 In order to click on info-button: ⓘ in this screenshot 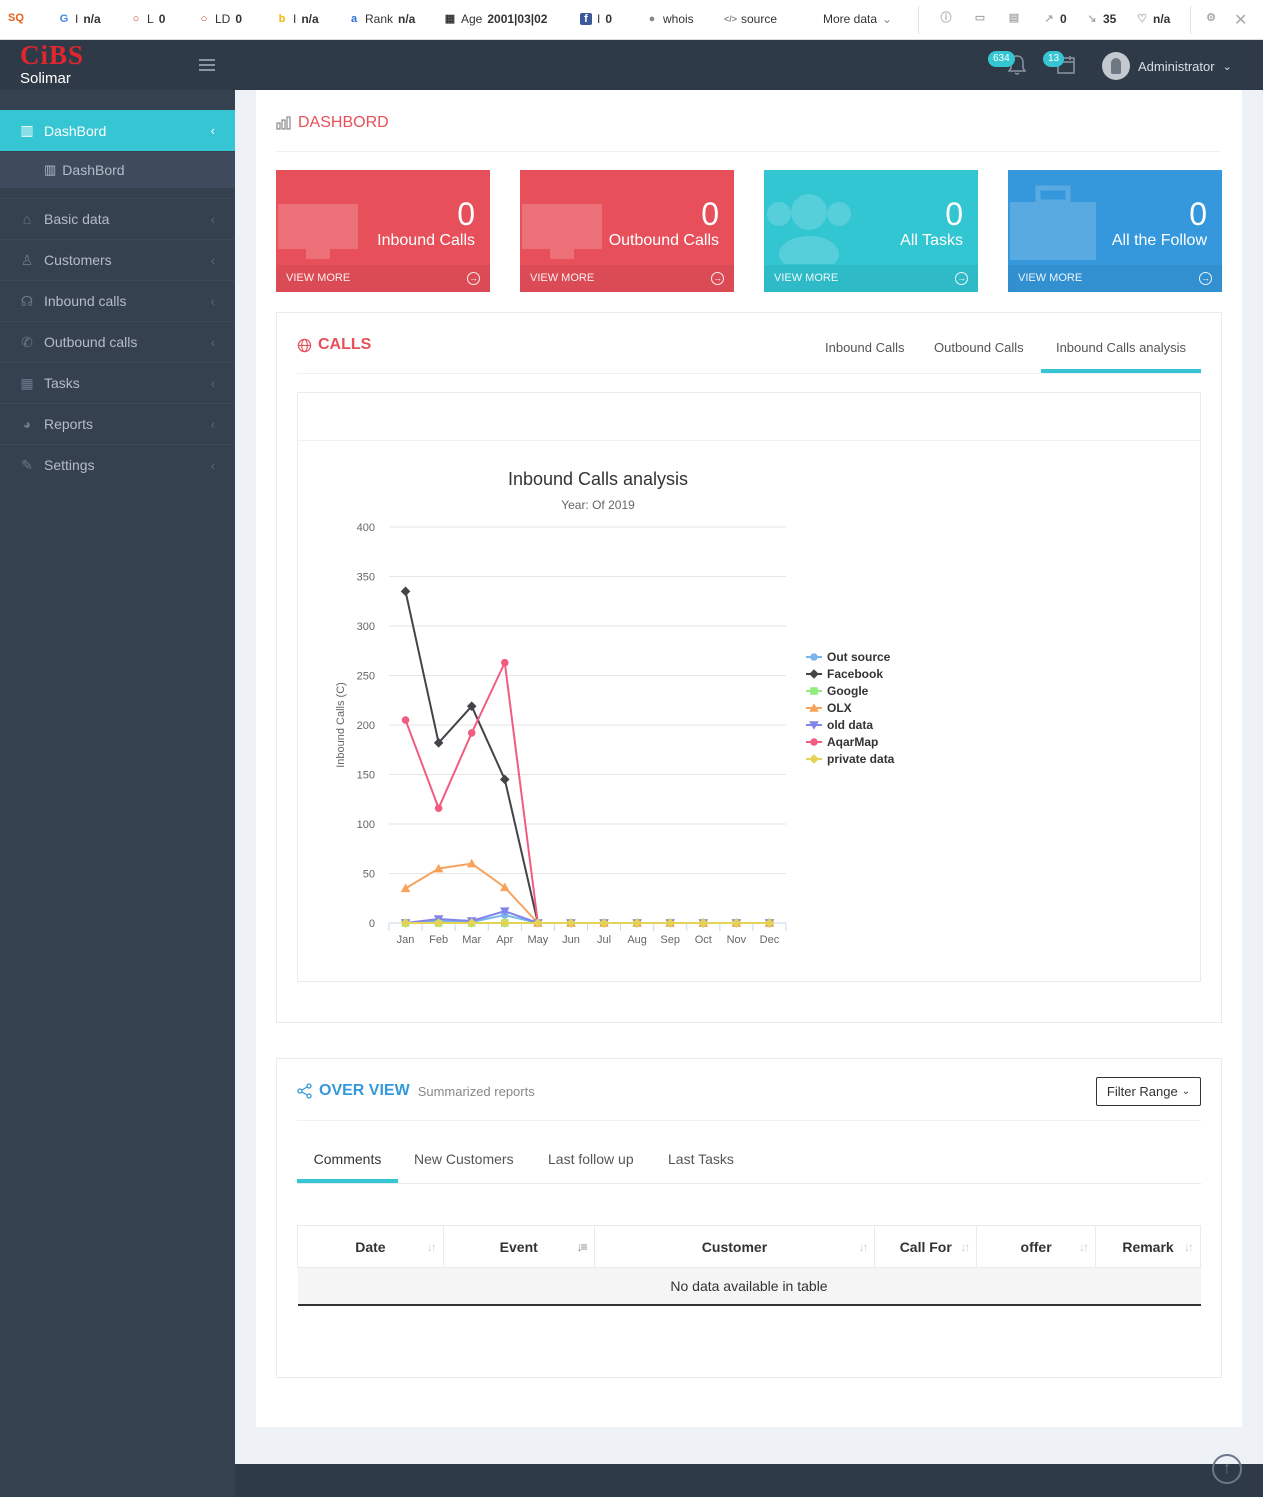, I will do `click(946, 18)`.